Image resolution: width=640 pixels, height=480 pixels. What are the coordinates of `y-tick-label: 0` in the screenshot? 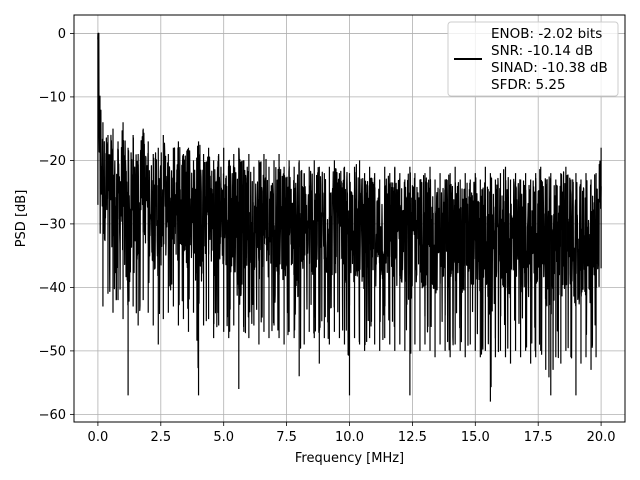 It's located at (62, 34).